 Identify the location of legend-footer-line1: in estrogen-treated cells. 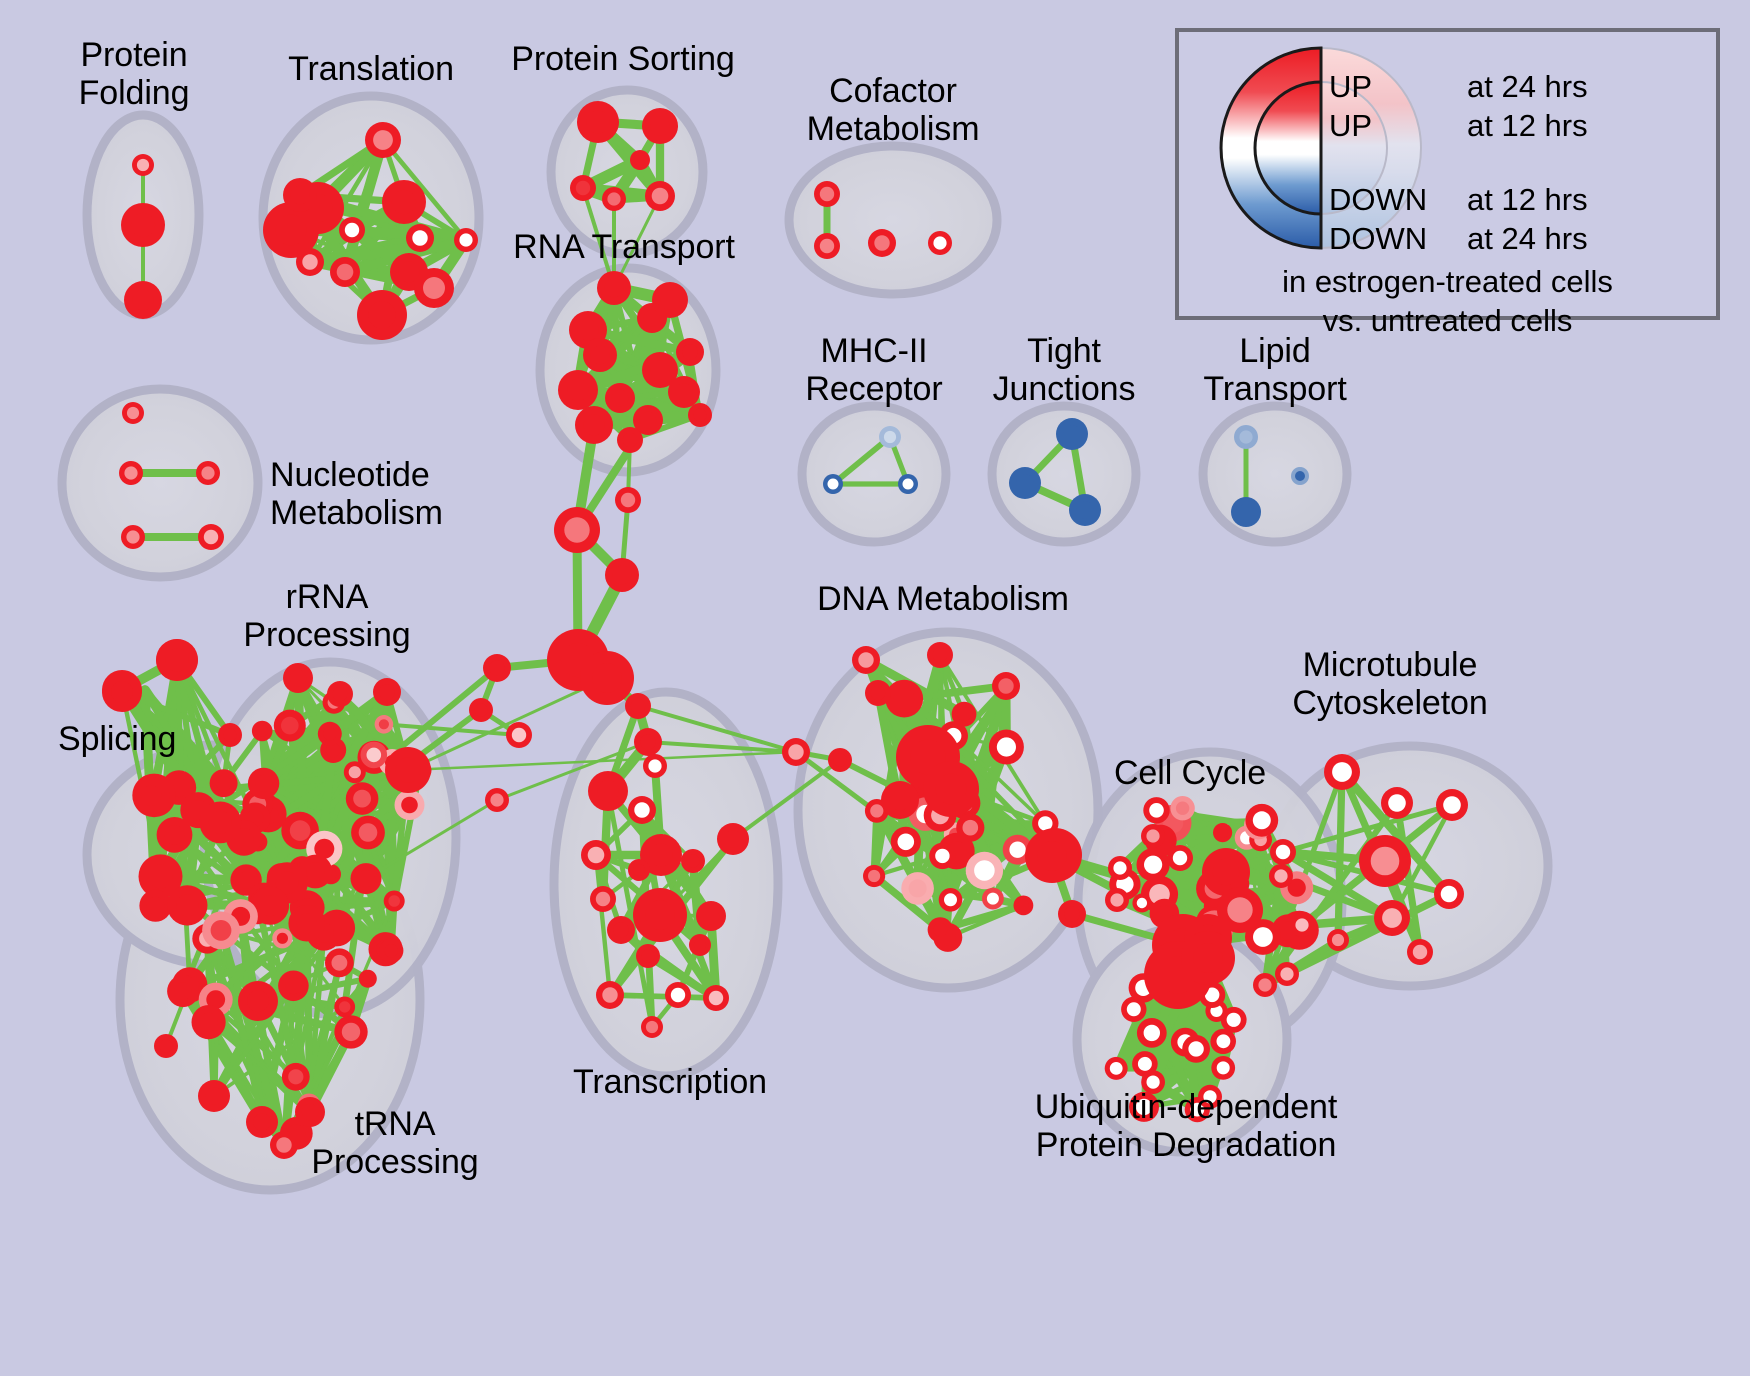
(1447, 281).